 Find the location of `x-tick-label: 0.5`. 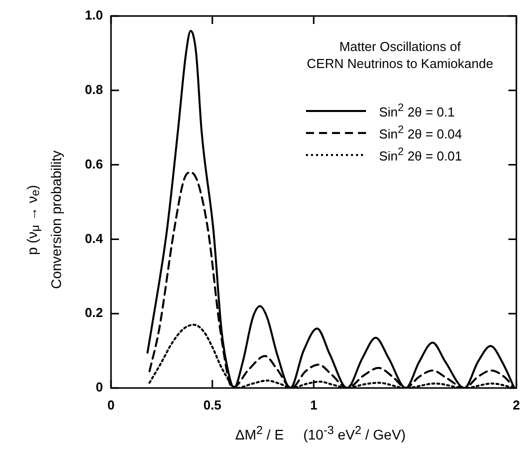

x-tick-label: 0.5 is located at coordinates (212, 404).